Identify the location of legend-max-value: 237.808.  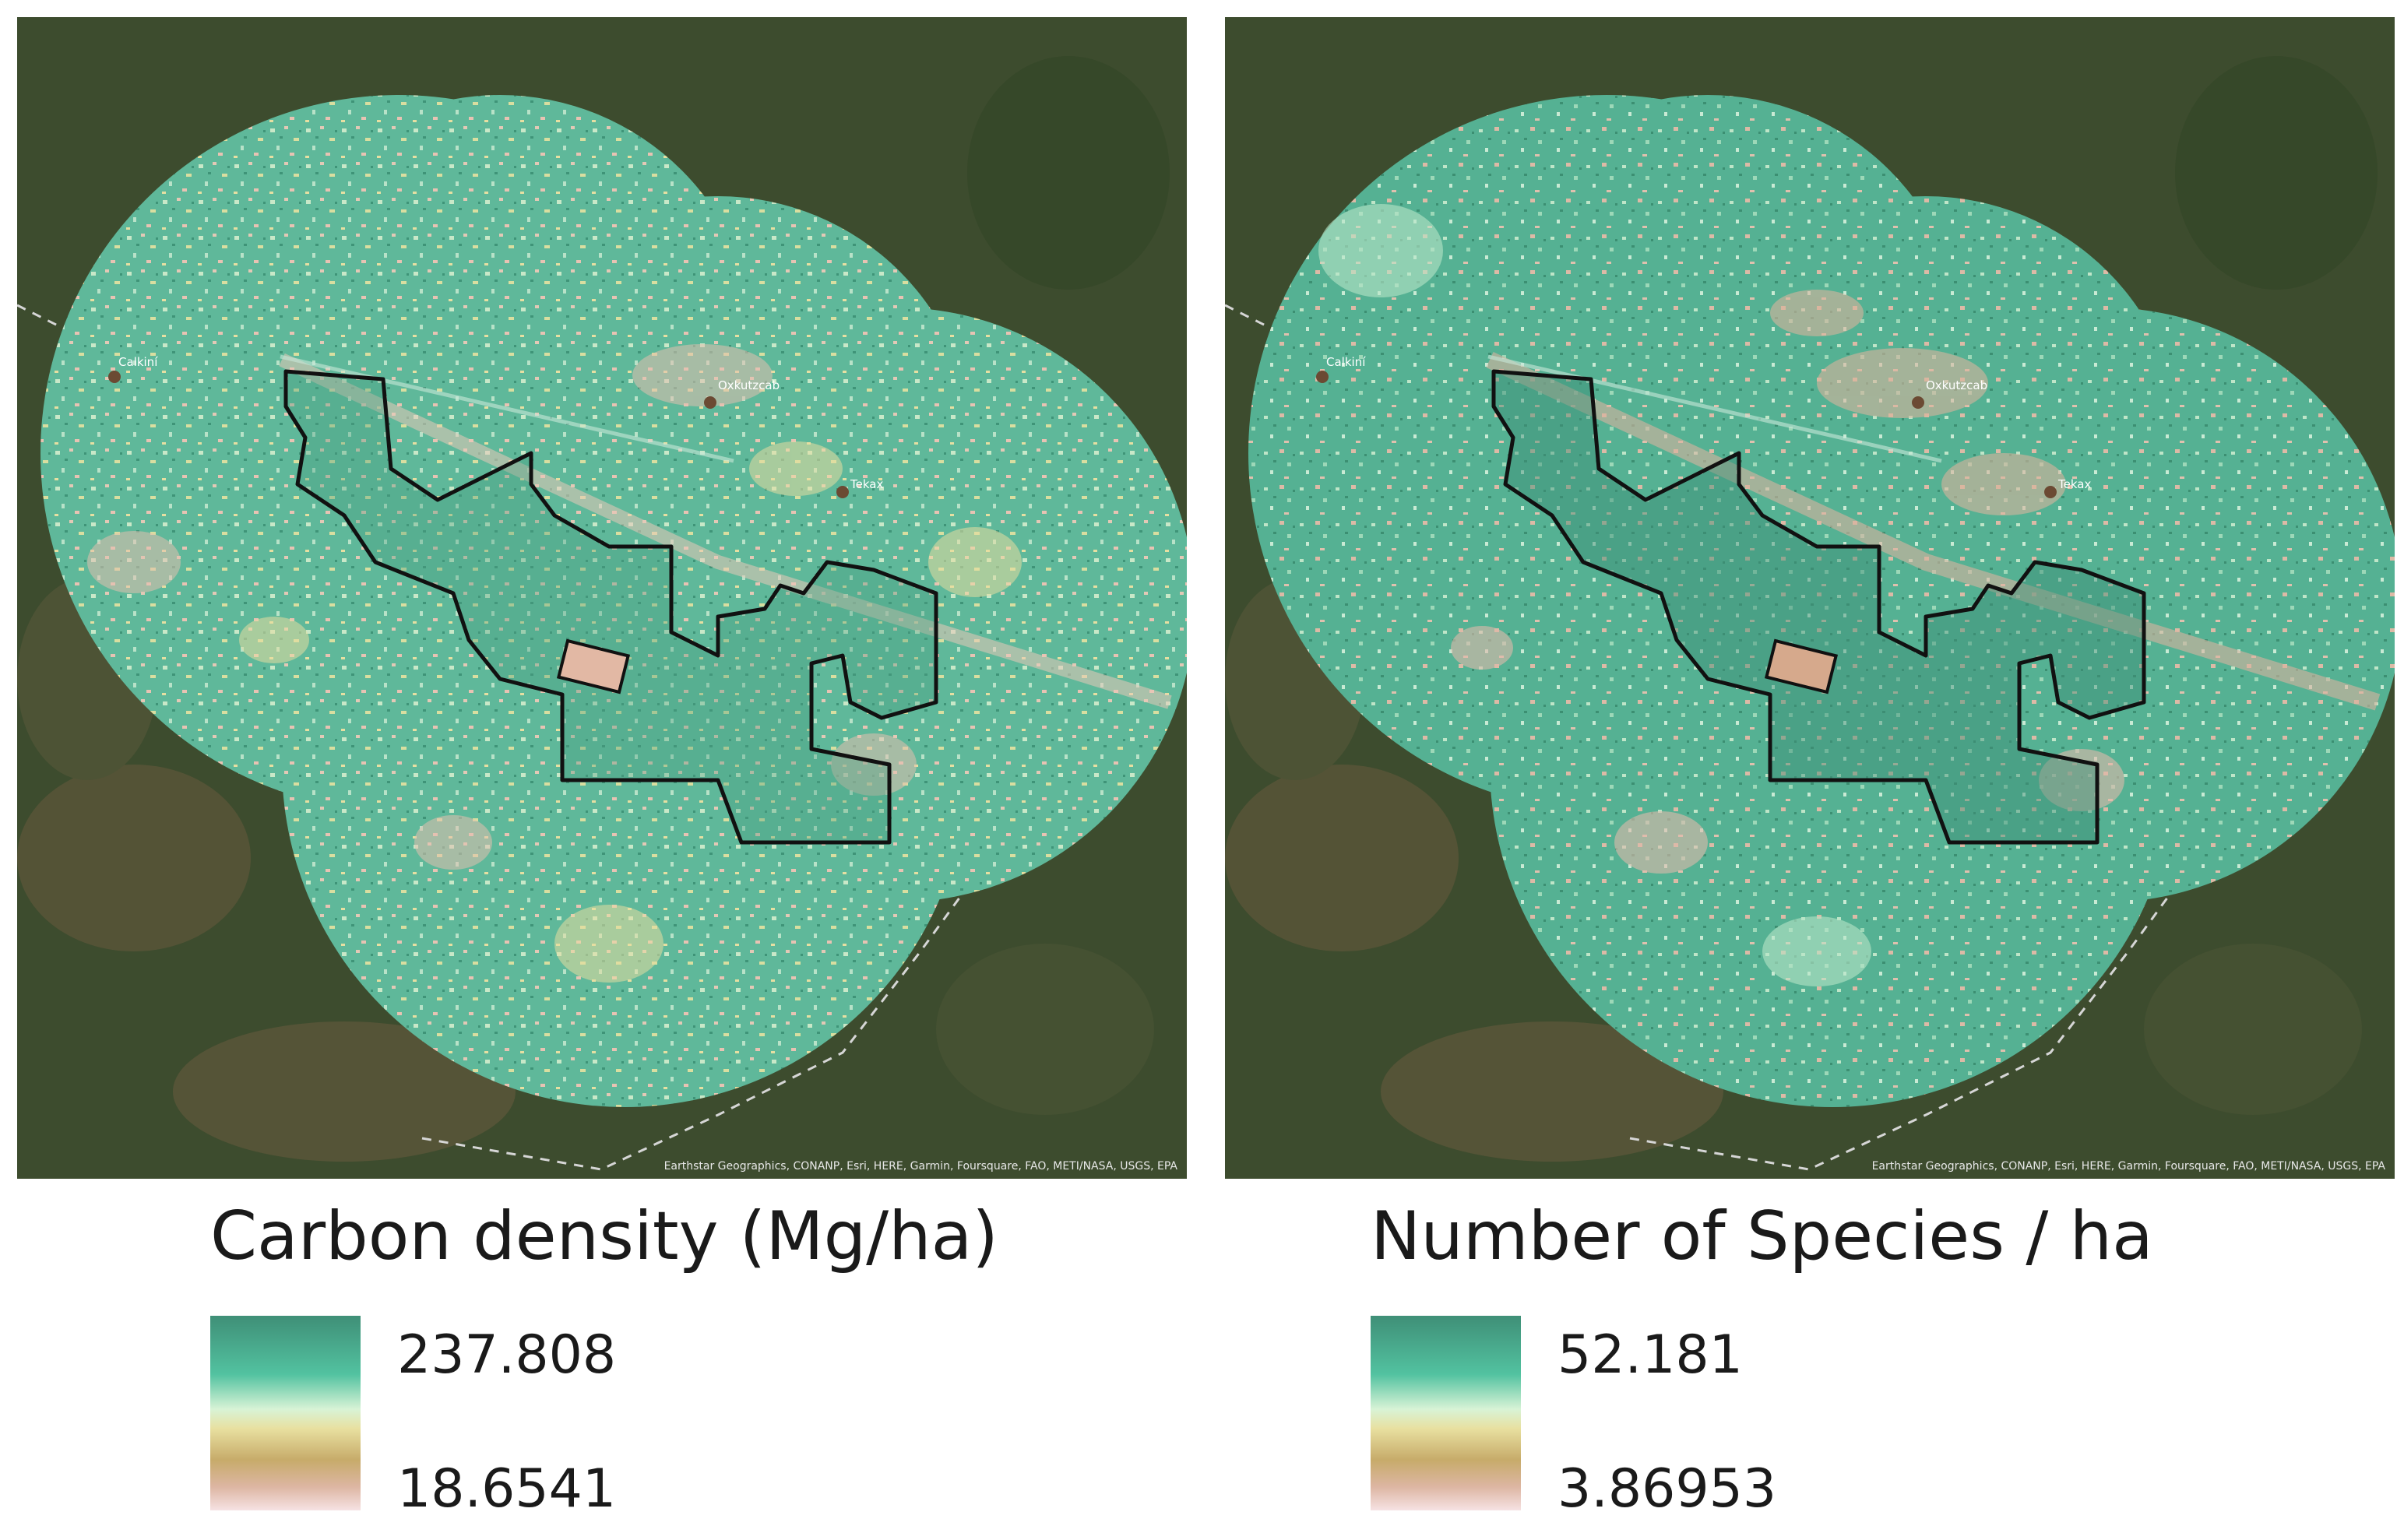
(507, 1355).